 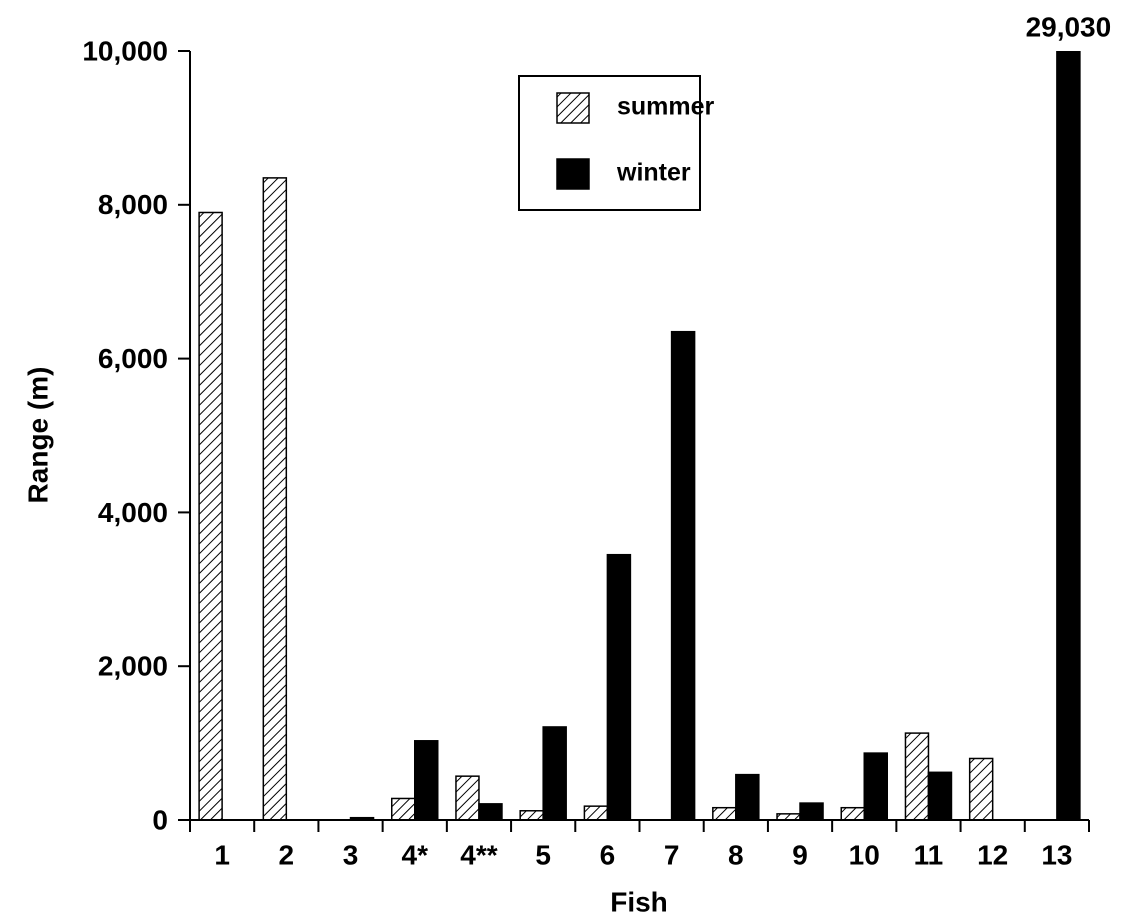 What do you see at coordinates (736, 854) in the screenshot?
I see `x-tick-label: 8` at bounding box center [736, 854].